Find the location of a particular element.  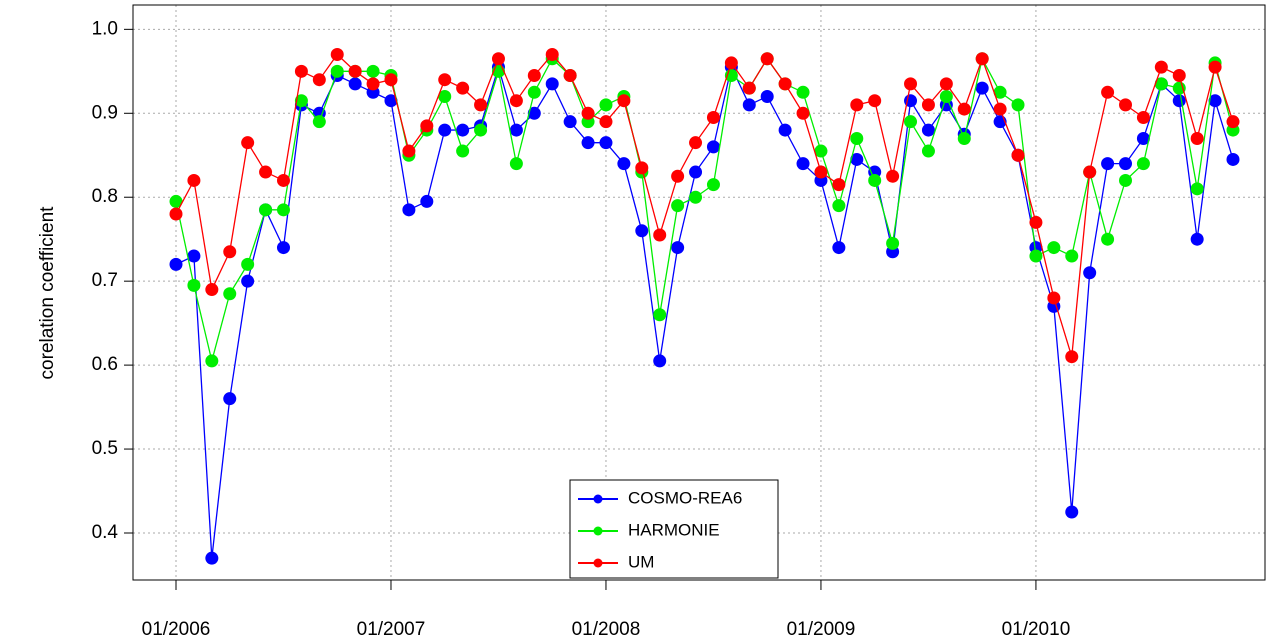

y-tick-label: 0.7 is located at coordinates (105, 280).